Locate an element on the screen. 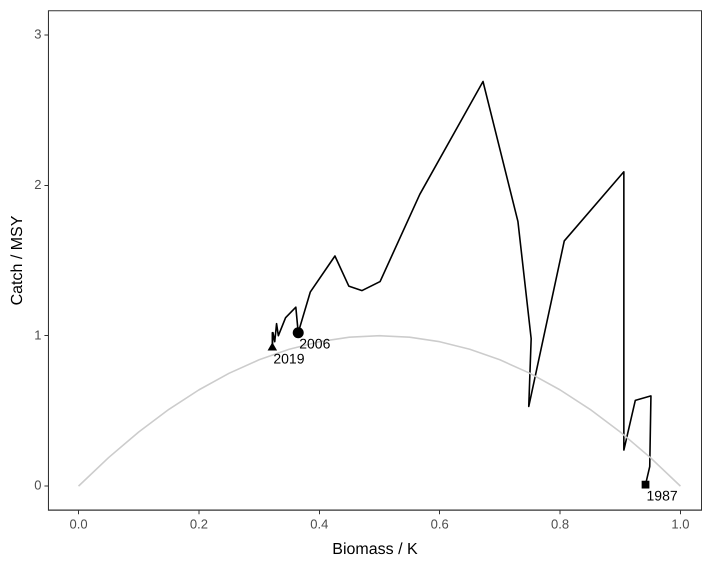 This screenshot has height=569, width=707. annotation: 2019 is located at coordinates (289, 358).